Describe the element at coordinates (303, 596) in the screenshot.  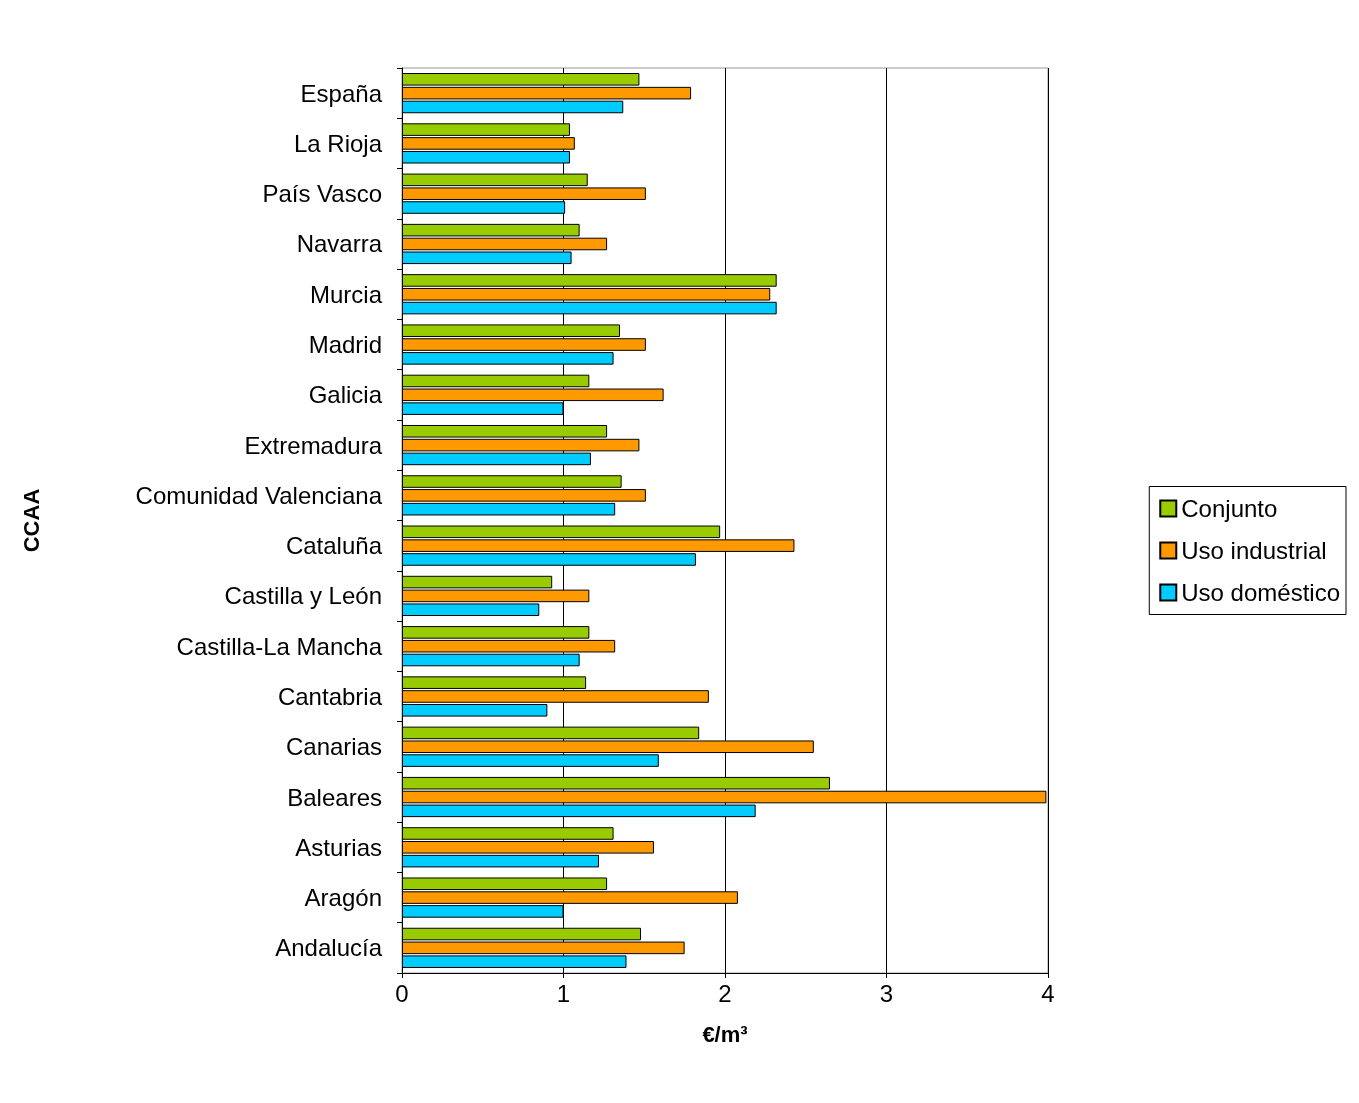
I see `y-tick-label: Castilla y León` at that location.